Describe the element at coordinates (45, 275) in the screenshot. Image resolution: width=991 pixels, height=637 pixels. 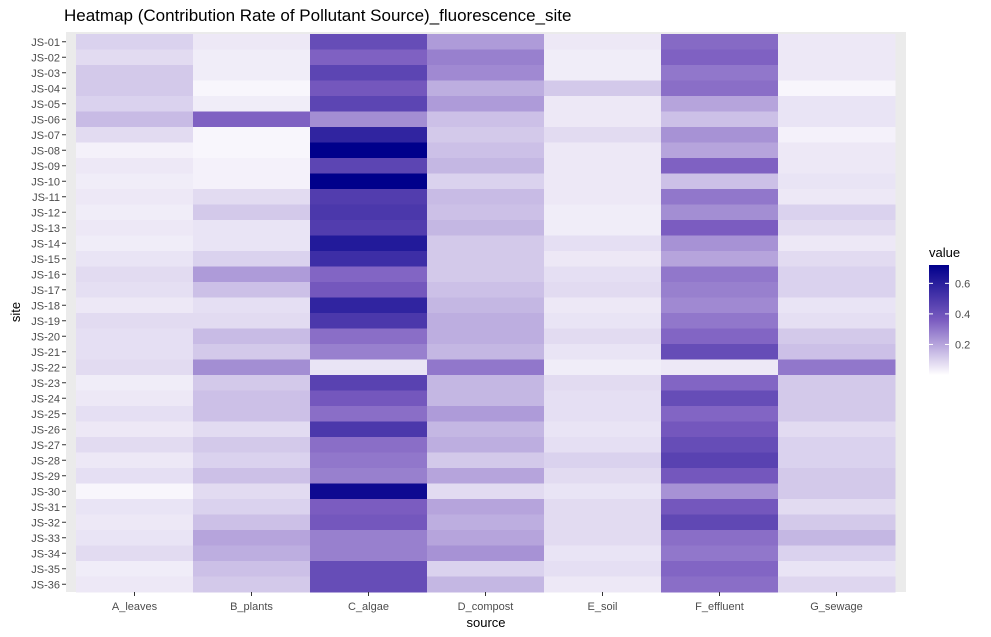
I see `y-tick-label: JS-16` at that location.